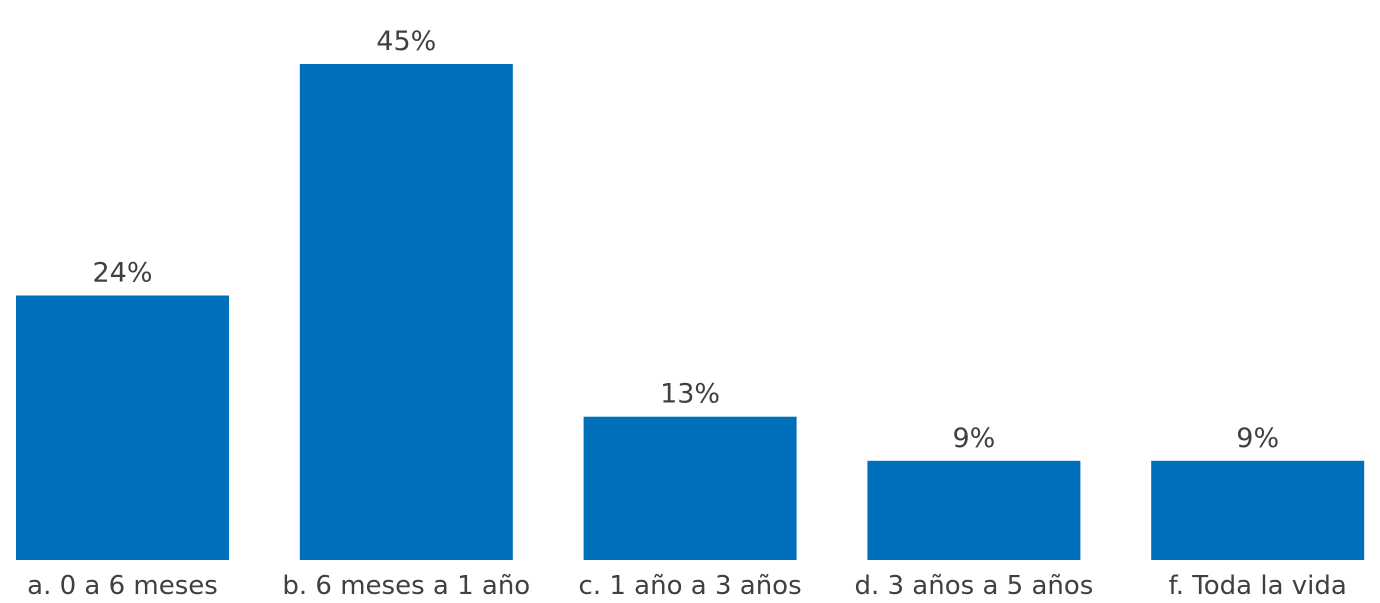 The image size is (1380, 603). Describe the element at coordinates (406, 586) in the screenshot. I see `category-label-2: b. 6 meses a 1 año` at that location.